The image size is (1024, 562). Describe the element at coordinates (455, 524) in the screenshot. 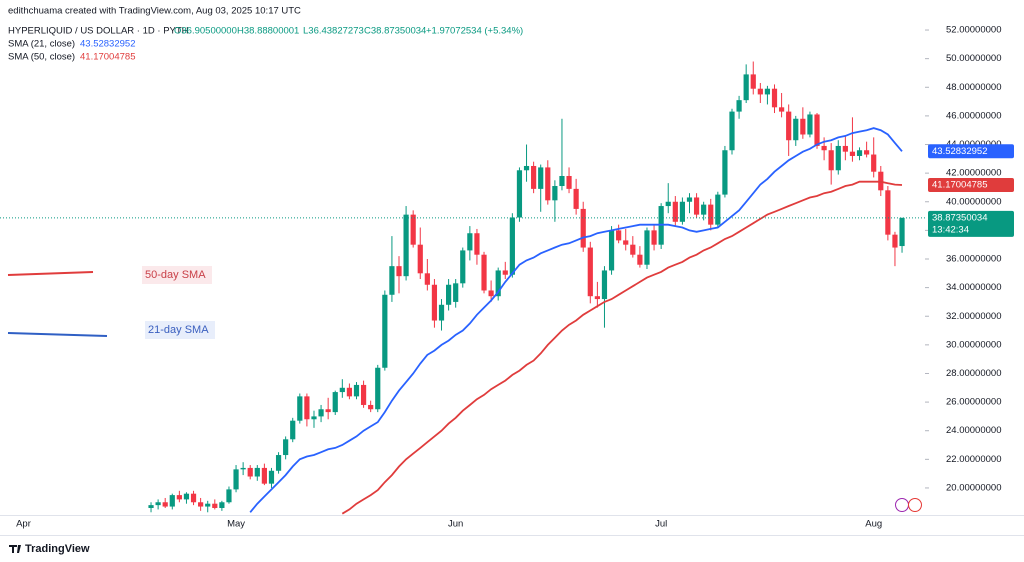

I see `x-tick-label: Jun` at that location.